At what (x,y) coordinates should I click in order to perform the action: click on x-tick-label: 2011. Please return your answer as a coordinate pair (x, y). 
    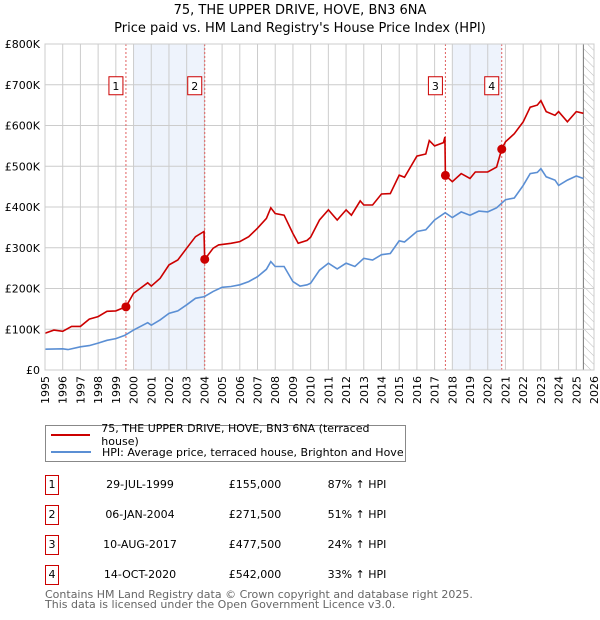
    Looking at the image, I should click on (328, 390).